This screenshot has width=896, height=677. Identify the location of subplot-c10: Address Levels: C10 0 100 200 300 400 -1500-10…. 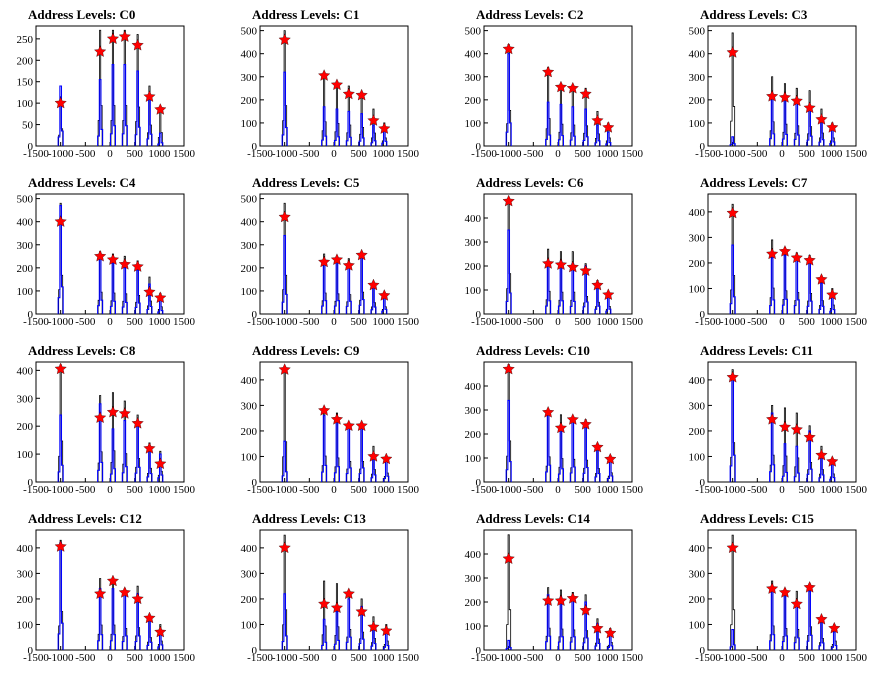
(554, 419).